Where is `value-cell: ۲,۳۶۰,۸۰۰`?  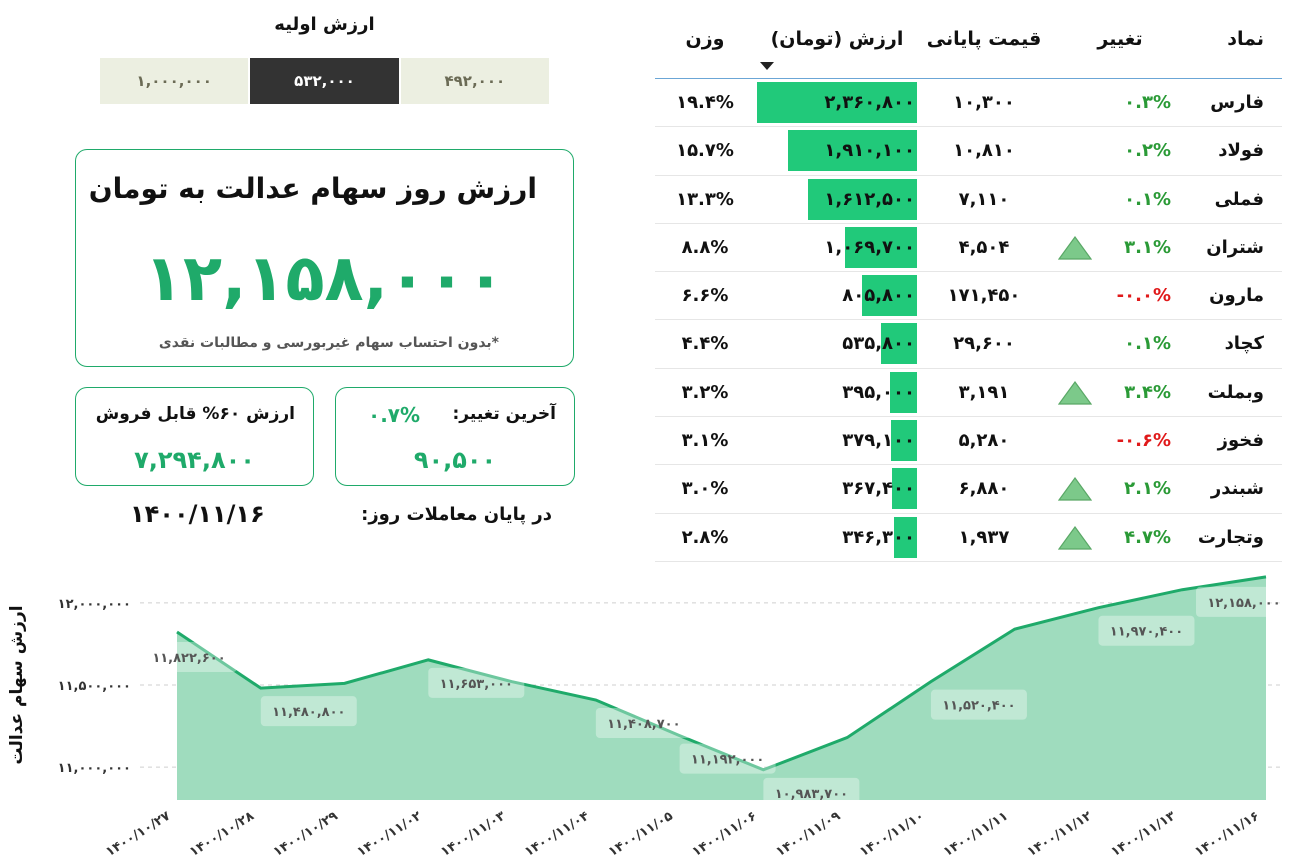 value-cell: ۲,۳۶۰,۸۰۰ is located at coordinates (837, 102).